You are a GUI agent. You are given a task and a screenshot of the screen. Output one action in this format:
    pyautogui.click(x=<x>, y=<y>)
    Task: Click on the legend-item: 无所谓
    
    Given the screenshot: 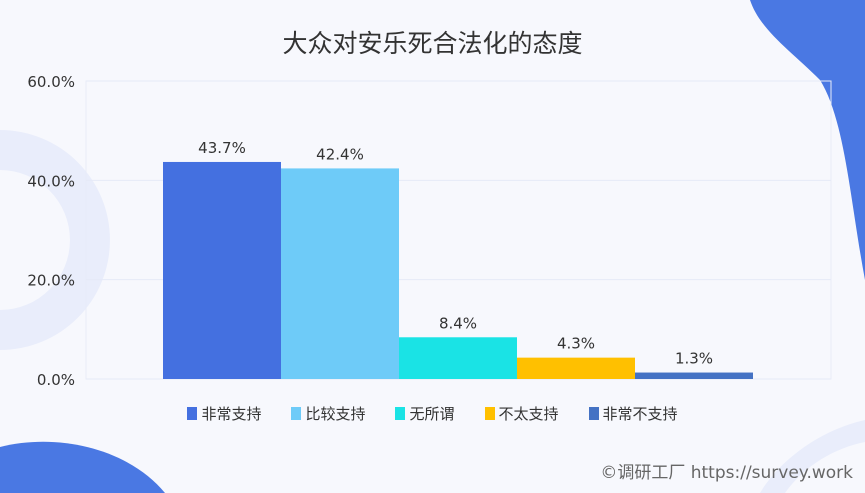 What is the action you would take?
    pyautogui.click(x=425, y=413)
    